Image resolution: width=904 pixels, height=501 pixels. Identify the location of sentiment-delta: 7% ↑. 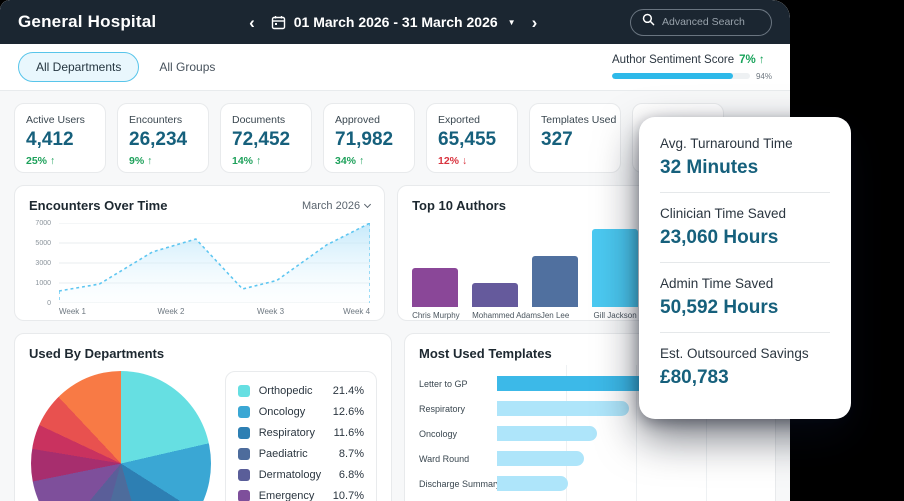
(752, 59).